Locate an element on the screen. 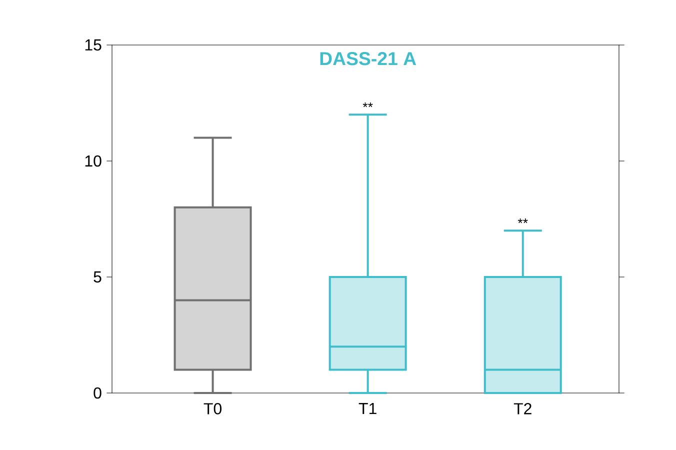 Image resolution: width=676 pixels, height=450 pixels. x-tick-label: T2 is located at coordinates (523, 408).